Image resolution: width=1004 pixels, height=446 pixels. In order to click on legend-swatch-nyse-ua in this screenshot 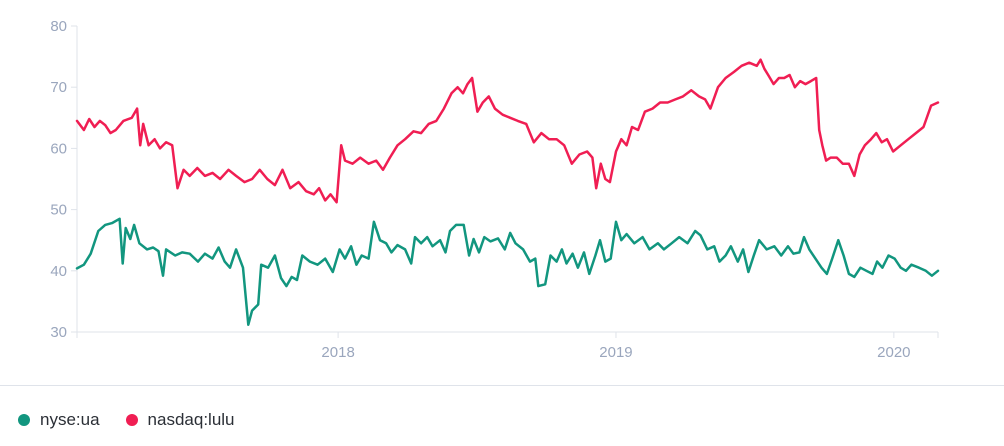, I will do `click(24, 420)`.